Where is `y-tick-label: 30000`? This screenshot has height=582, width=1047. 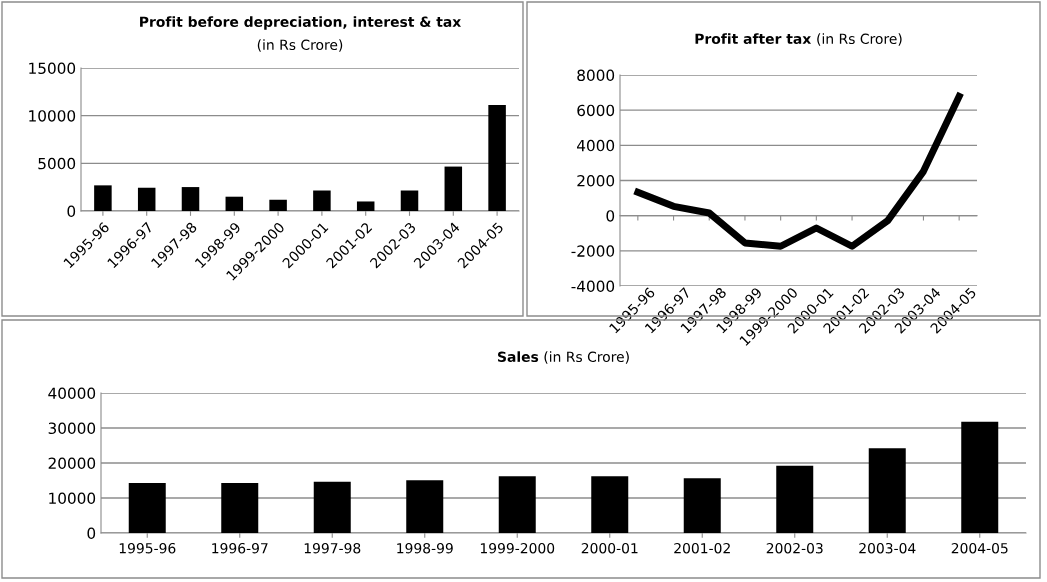 y-tick-label: 30000 is located at coordinates (72, 428).